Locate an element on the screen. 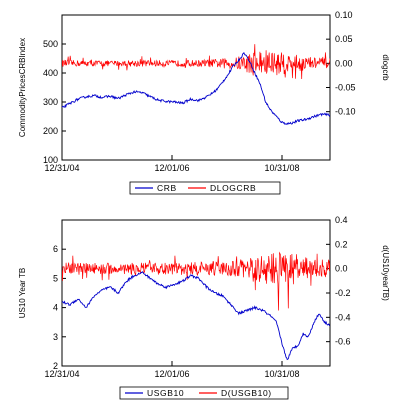 This screenshot has width=402, height=413. y-axis-label-right: dlogcrb is located at coordinates (385, 67).